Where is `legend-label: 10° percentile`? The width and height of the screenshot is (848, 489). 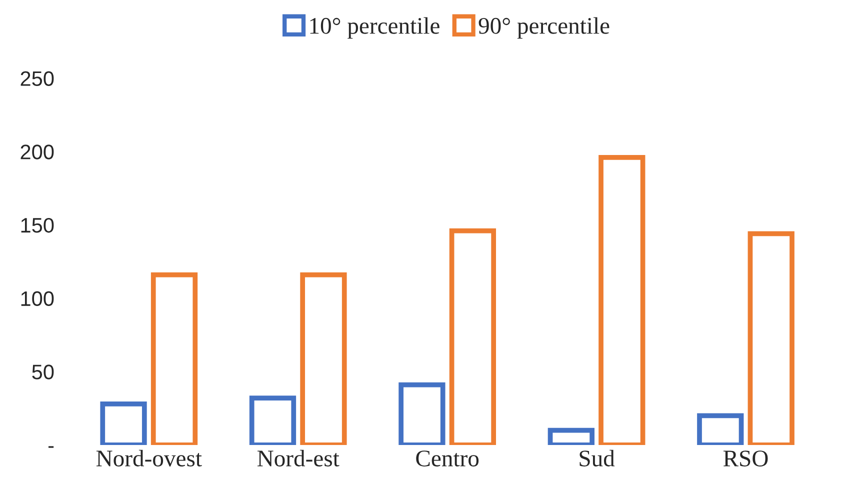 legend-label: 10° percentile is located at coordinates (375, 28).